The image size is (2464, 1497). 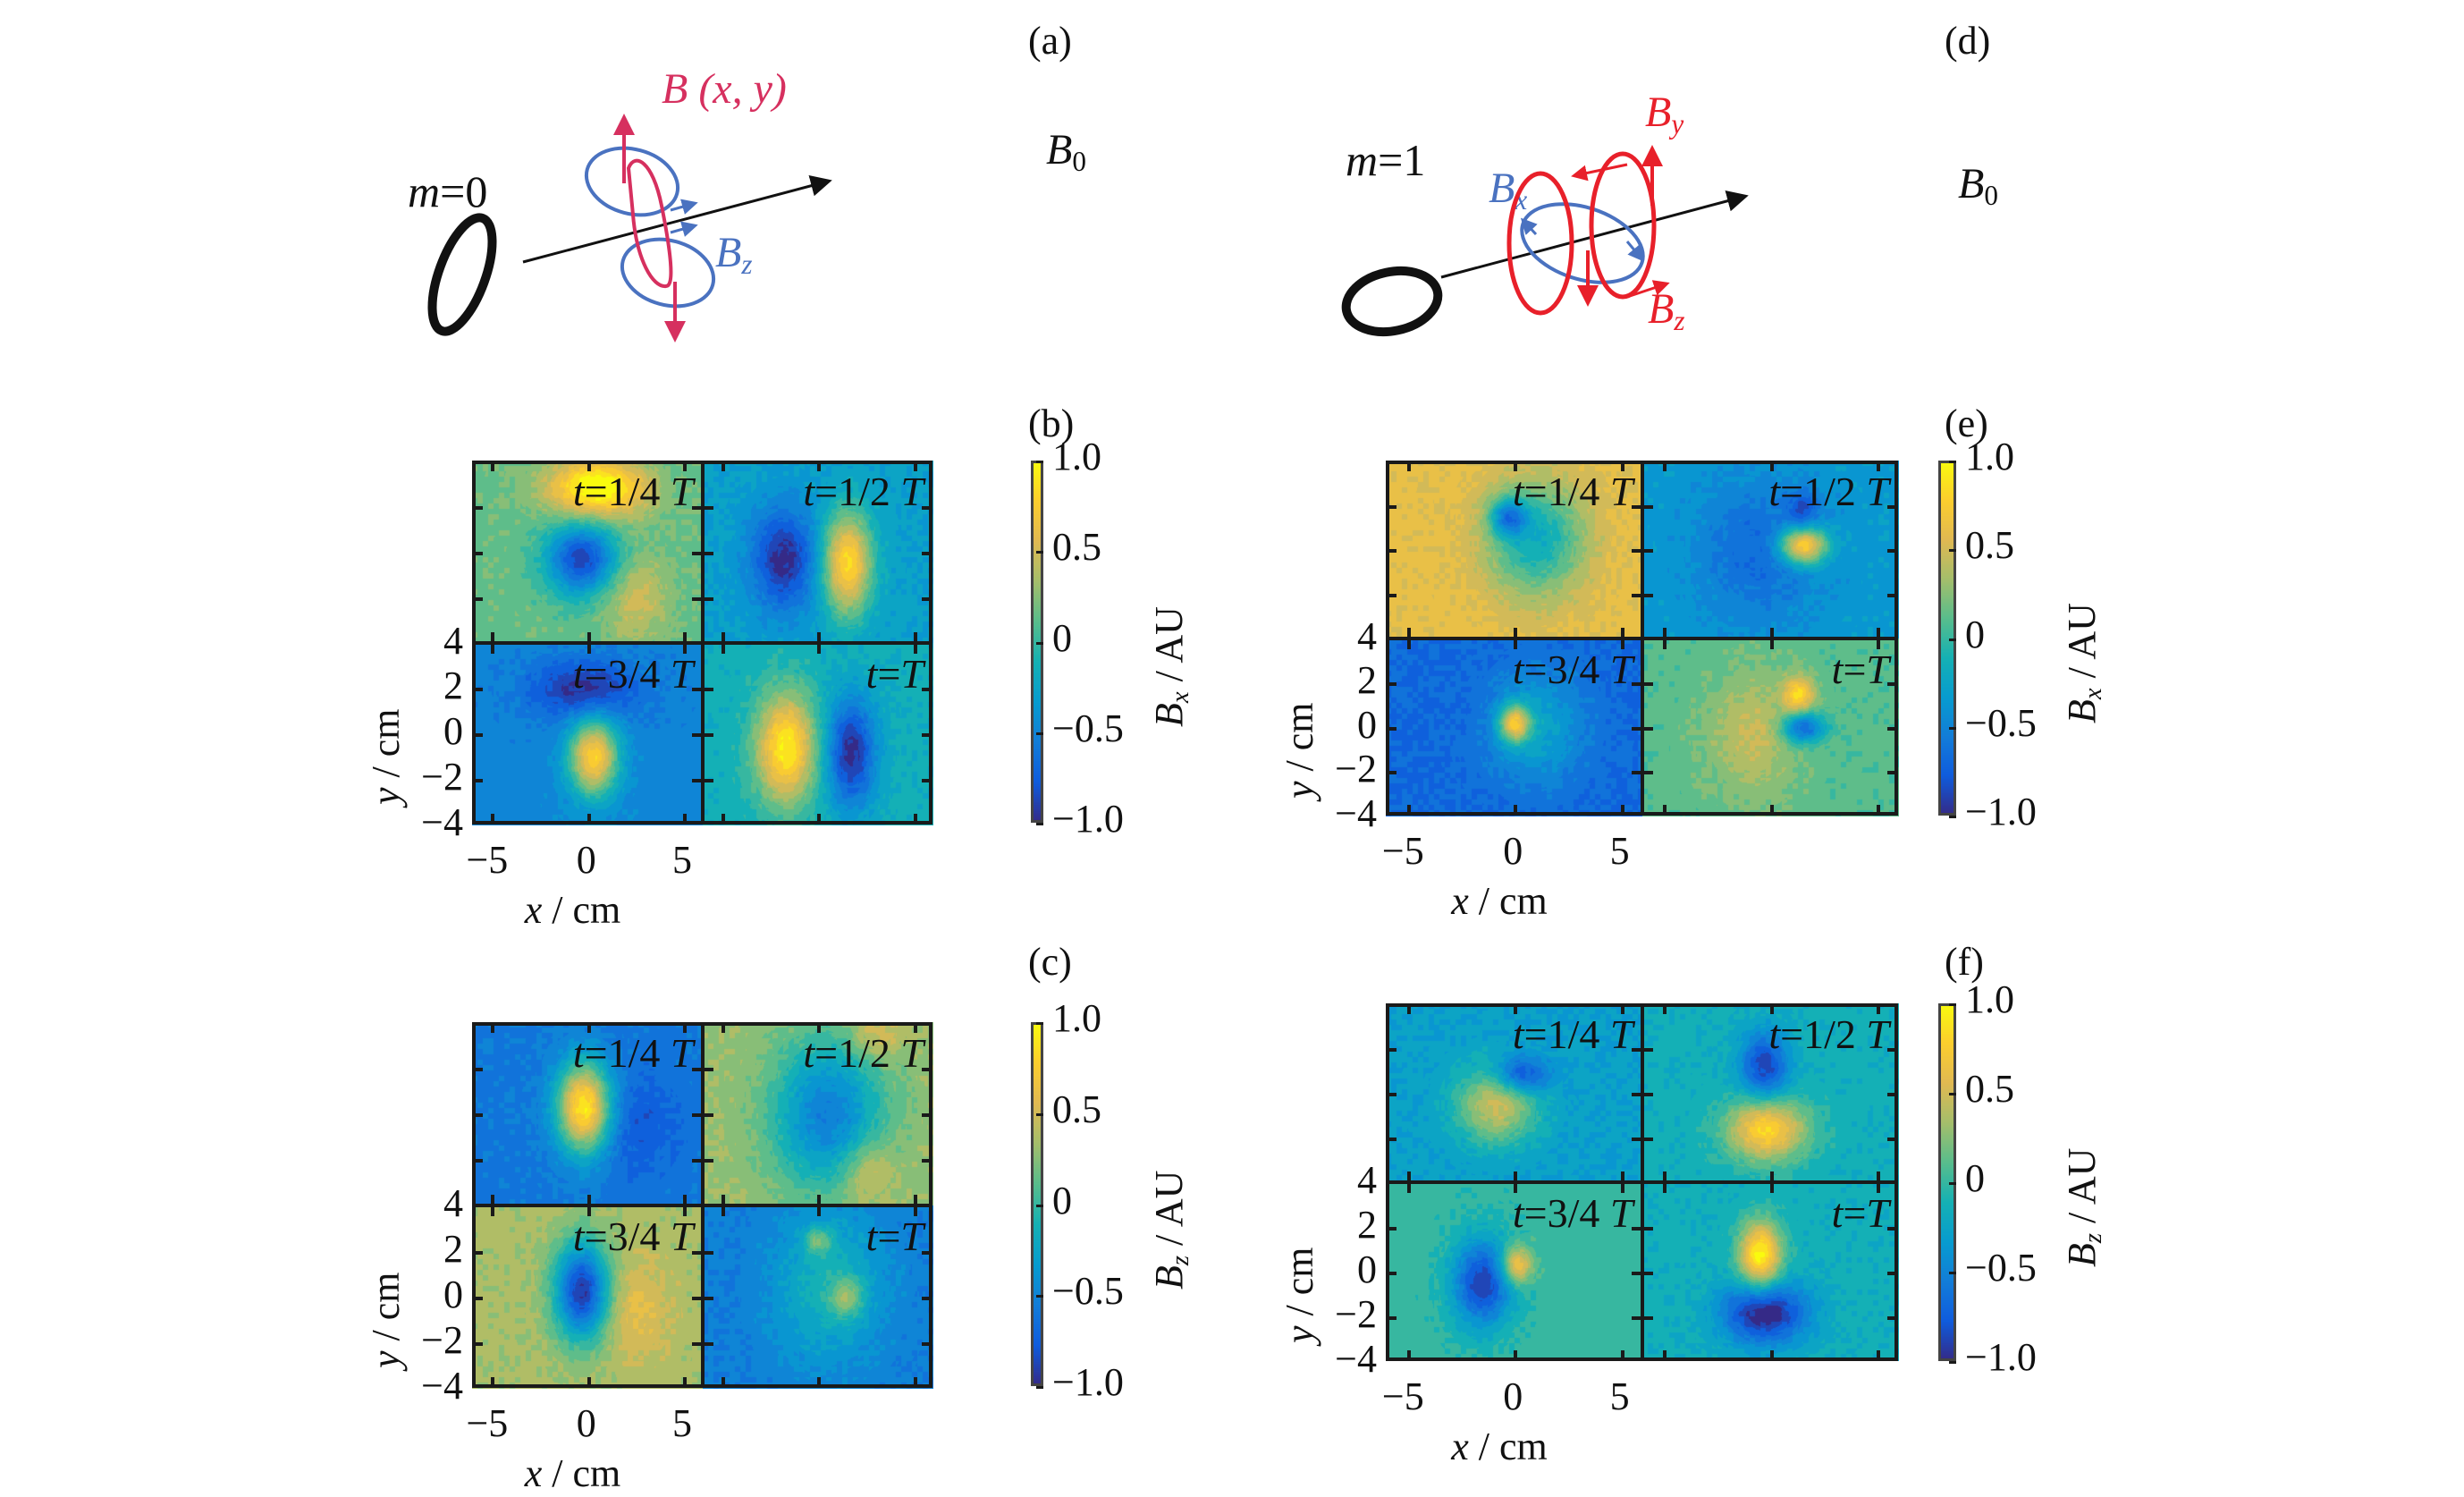 What do you see at coordinates (424, 191) in the screenshot?
I see `mode-var: m` at bounding box center [424, 191].